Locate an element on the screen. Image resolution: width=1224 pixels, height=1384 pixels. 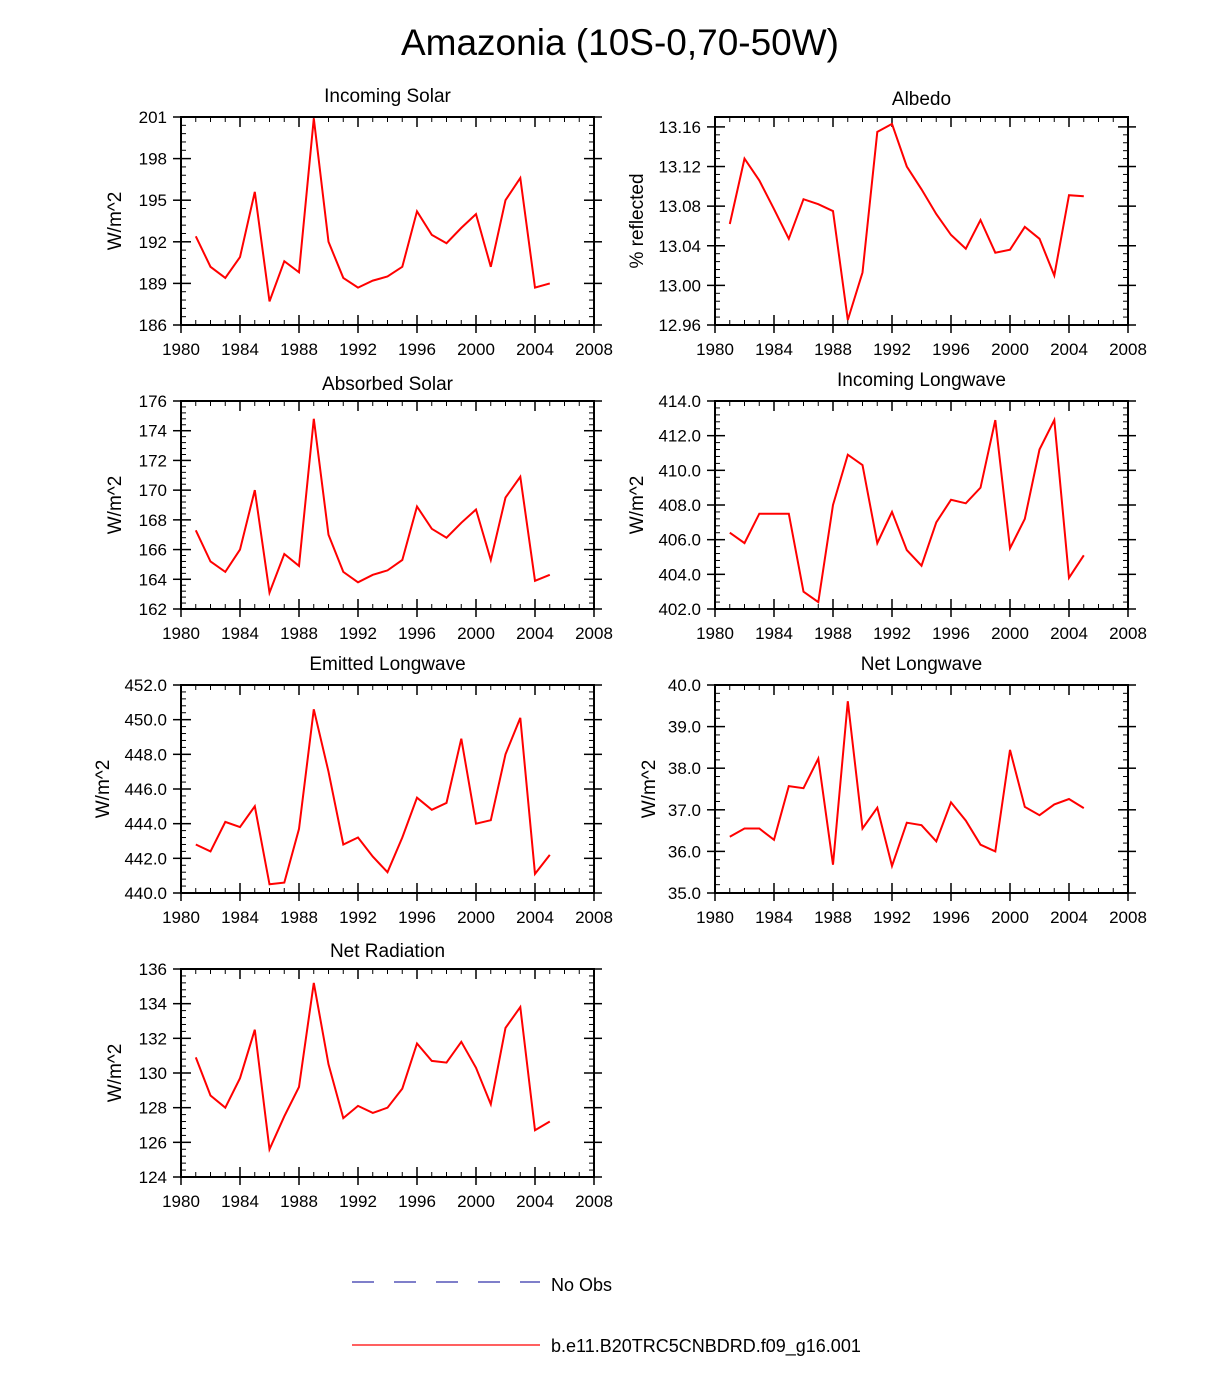
y-tick-label: 168 is located at coordinates (153, 520).